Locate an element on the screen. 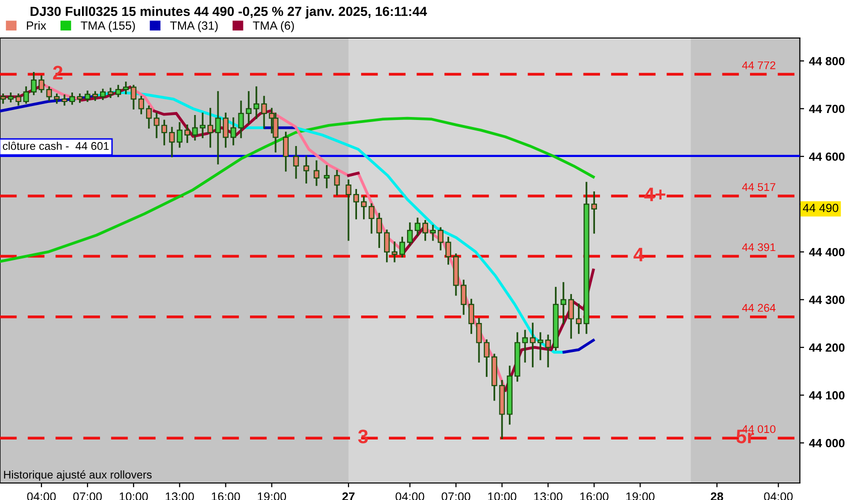 This screenshot has width=850, height=500. y-tick-label: 44 800 is located at coordinates (826, 61).